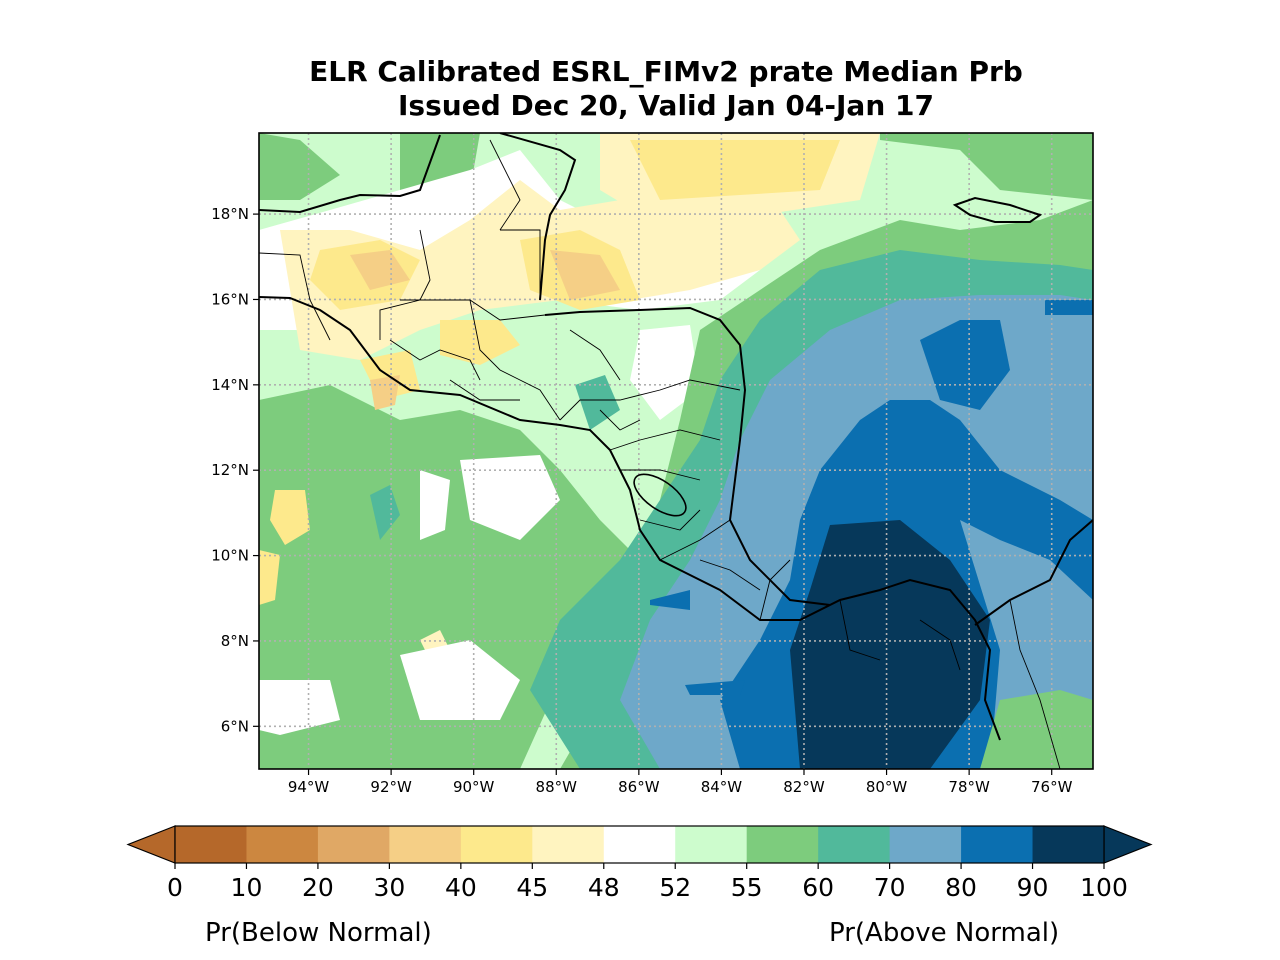 This screenshot has width=1280, height=960. Describe the element at coordinates (230, 385) in the screenshot. I see `lat-tick-label: 14°N` at that location.